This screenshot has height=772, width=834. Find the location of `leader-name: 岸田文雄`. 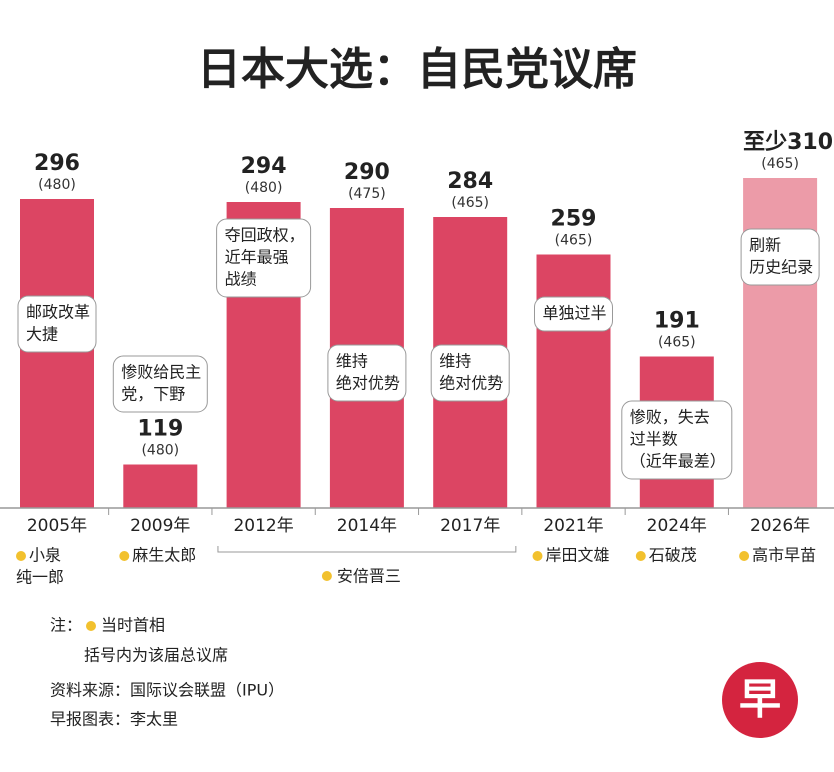

leader-name: 岸田文雄 is located at coordinates (578, 555).